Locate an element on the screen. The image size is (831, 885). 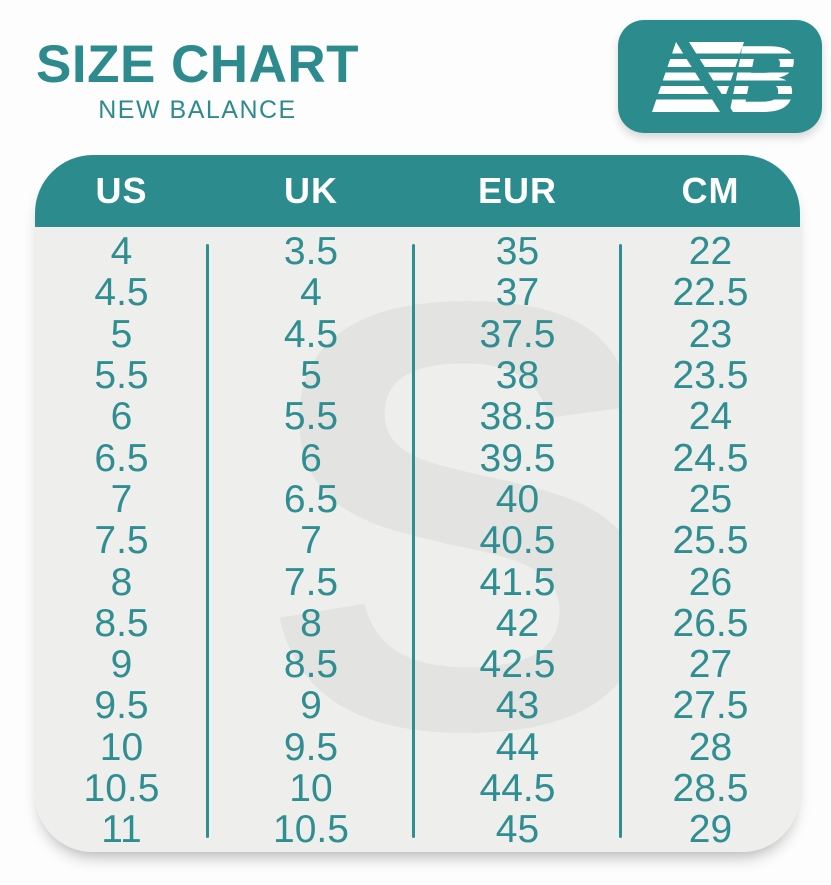
size-cell: 3.5 is located at coordinates (311, 252).